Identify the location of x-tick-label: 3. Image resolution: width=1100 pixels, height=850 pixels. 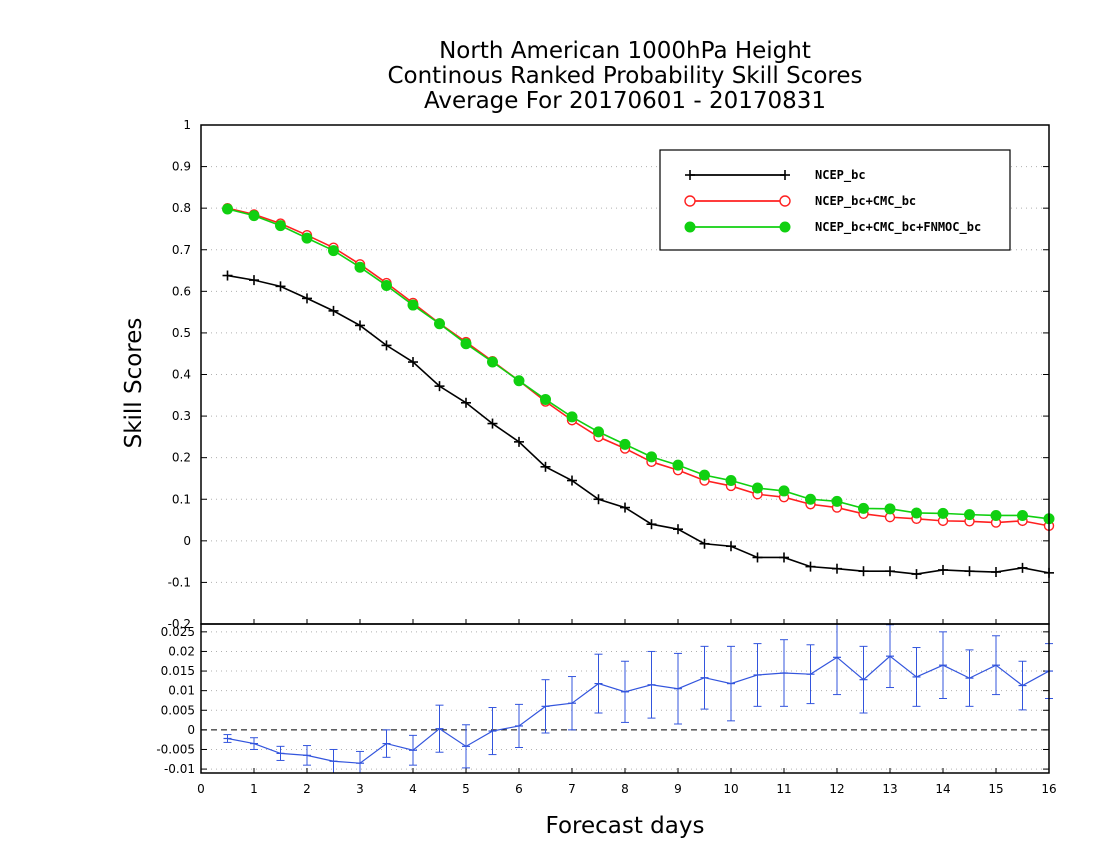
(360, 789).